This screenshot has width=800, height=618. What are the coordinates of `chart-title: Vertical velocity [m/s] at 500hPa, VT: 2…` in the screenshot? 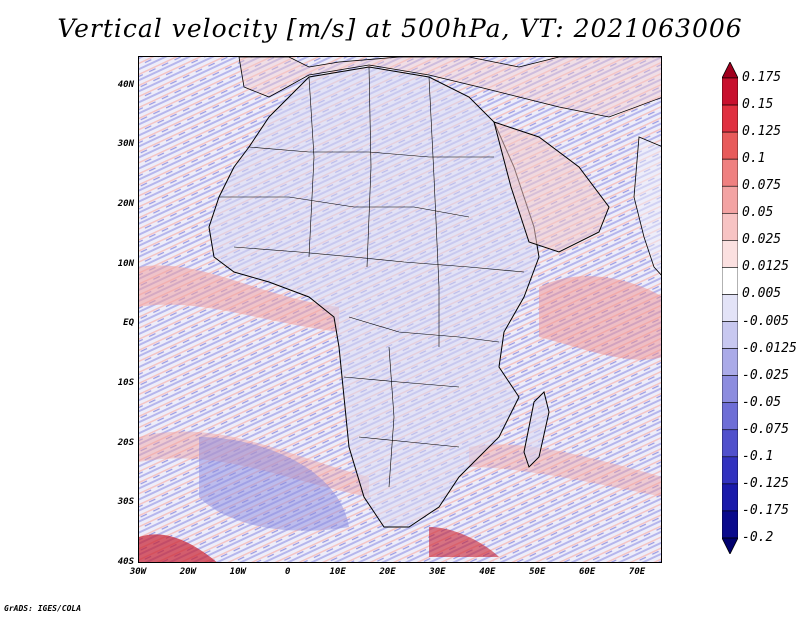 It's located at (400, 28).